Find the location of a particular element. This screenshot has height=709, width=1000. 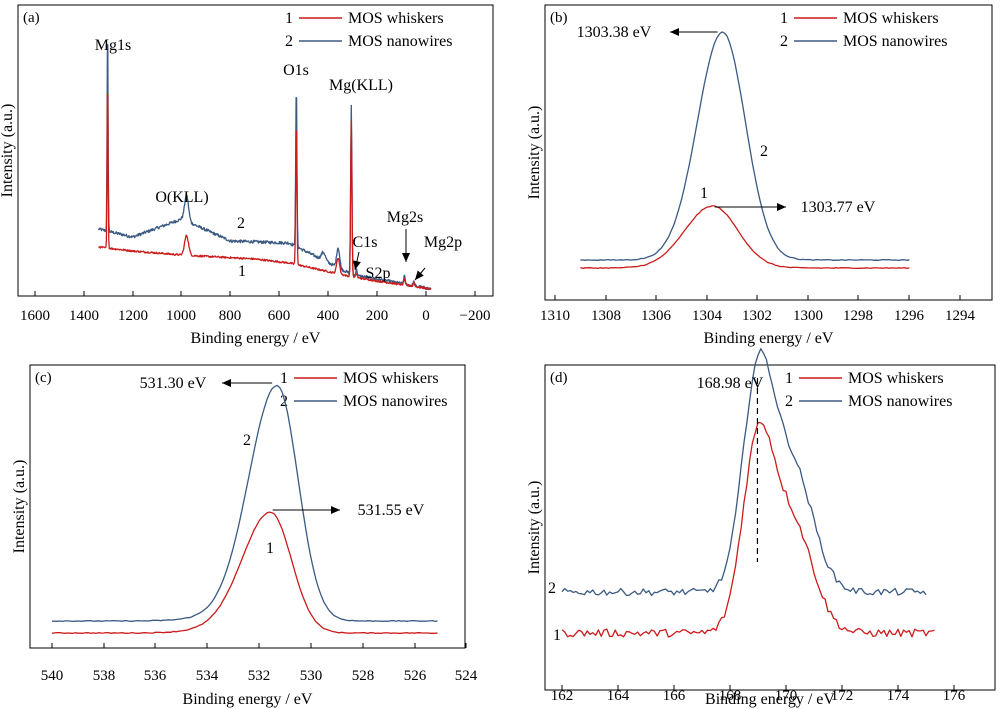

panel-d-curve-label-2: 2 is located at coordinates (552, 588).